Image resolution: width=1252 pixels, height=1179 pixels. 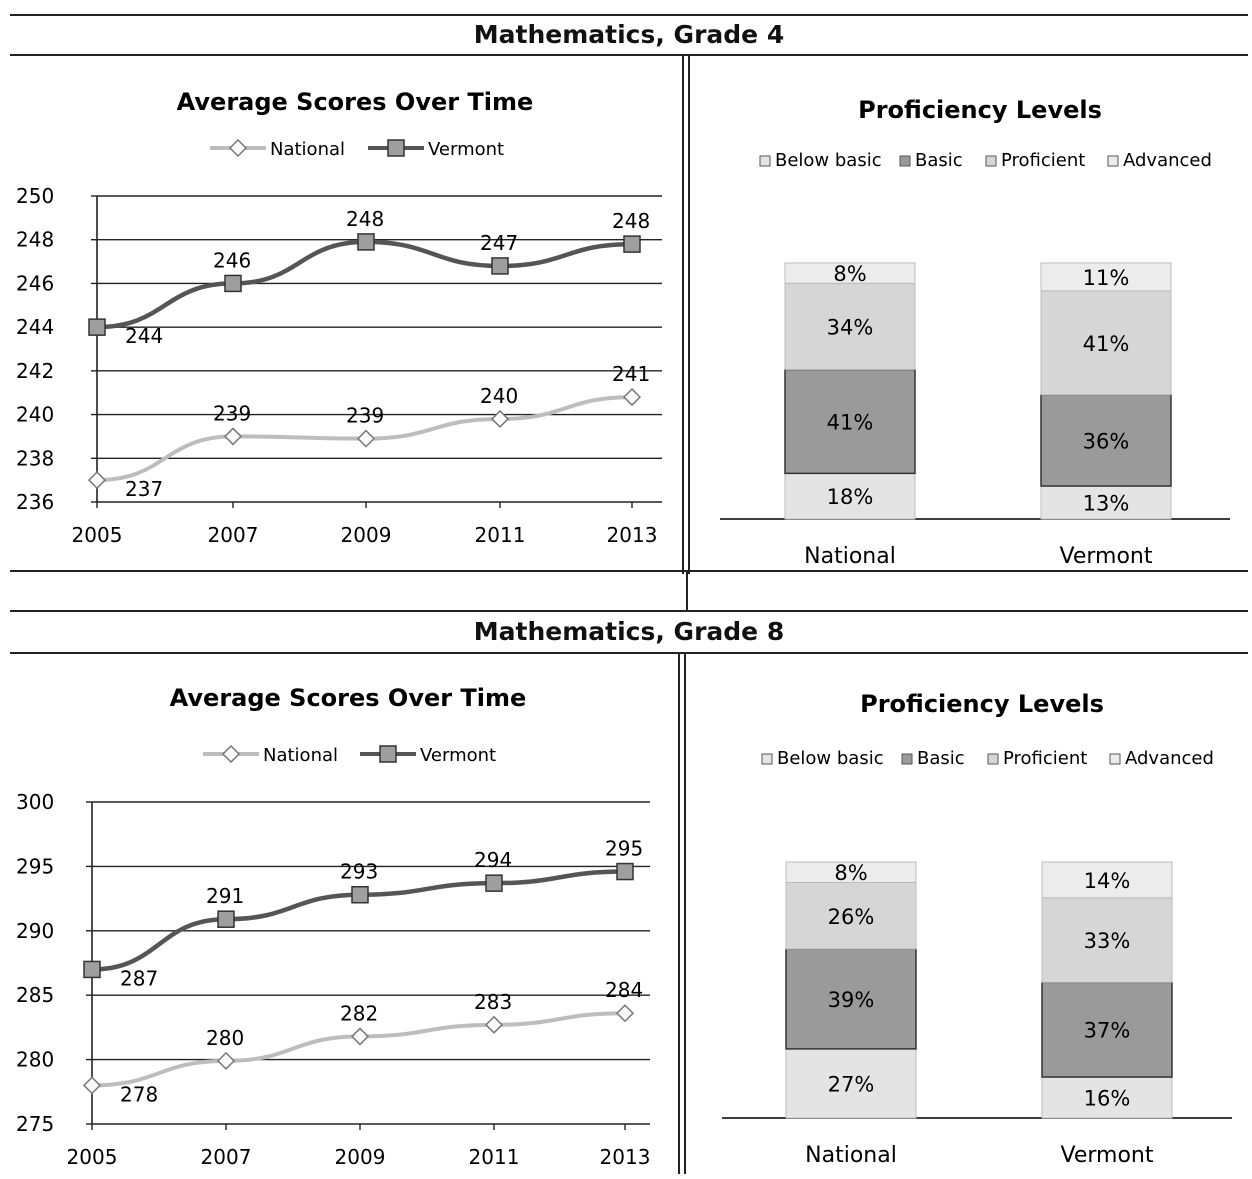 I want to click on data-label-national: 282, so click(x=359, y=1013).